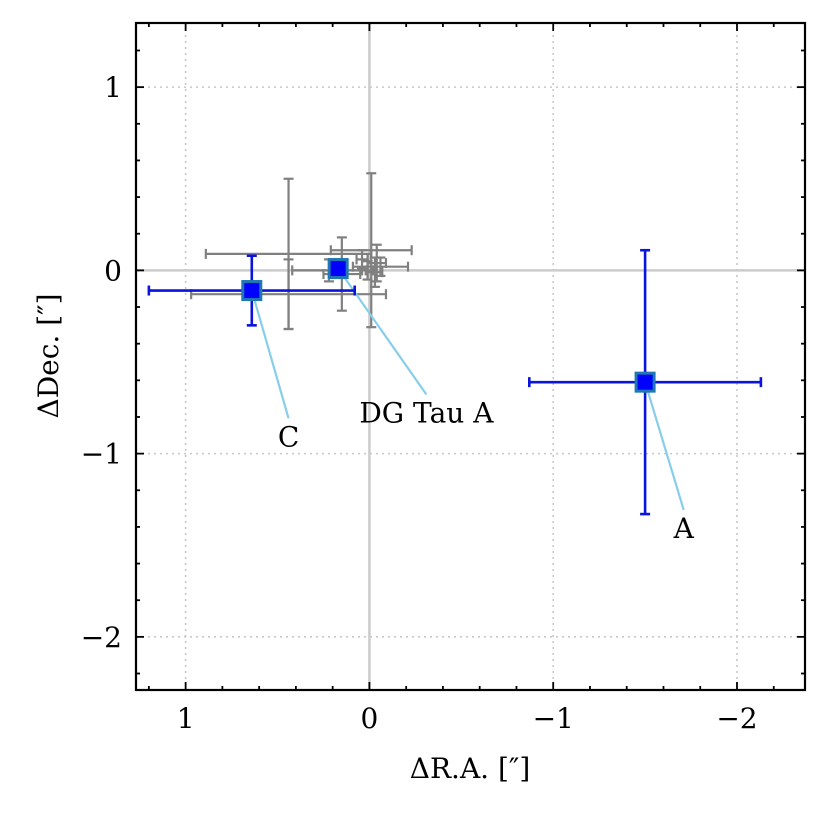 The height and width of the screenshot is (813, 831). I want to click on annotation-dg-tau-a: DG Tau A, so click(426, 412).